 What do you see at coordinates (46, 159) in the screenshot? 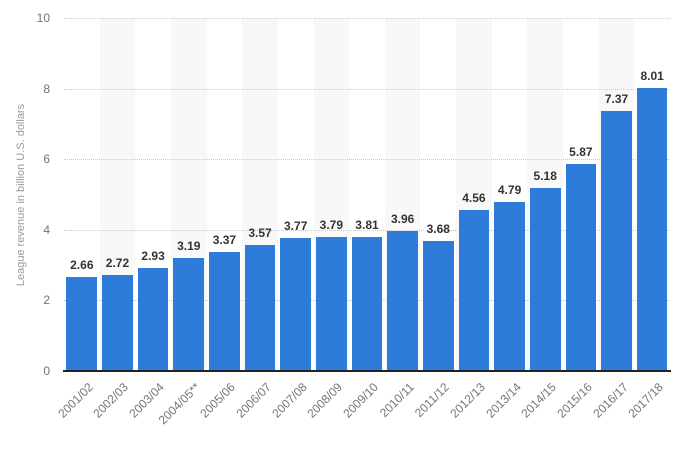
I see `y-tick-label: 6` at bounding box center [46, 159].